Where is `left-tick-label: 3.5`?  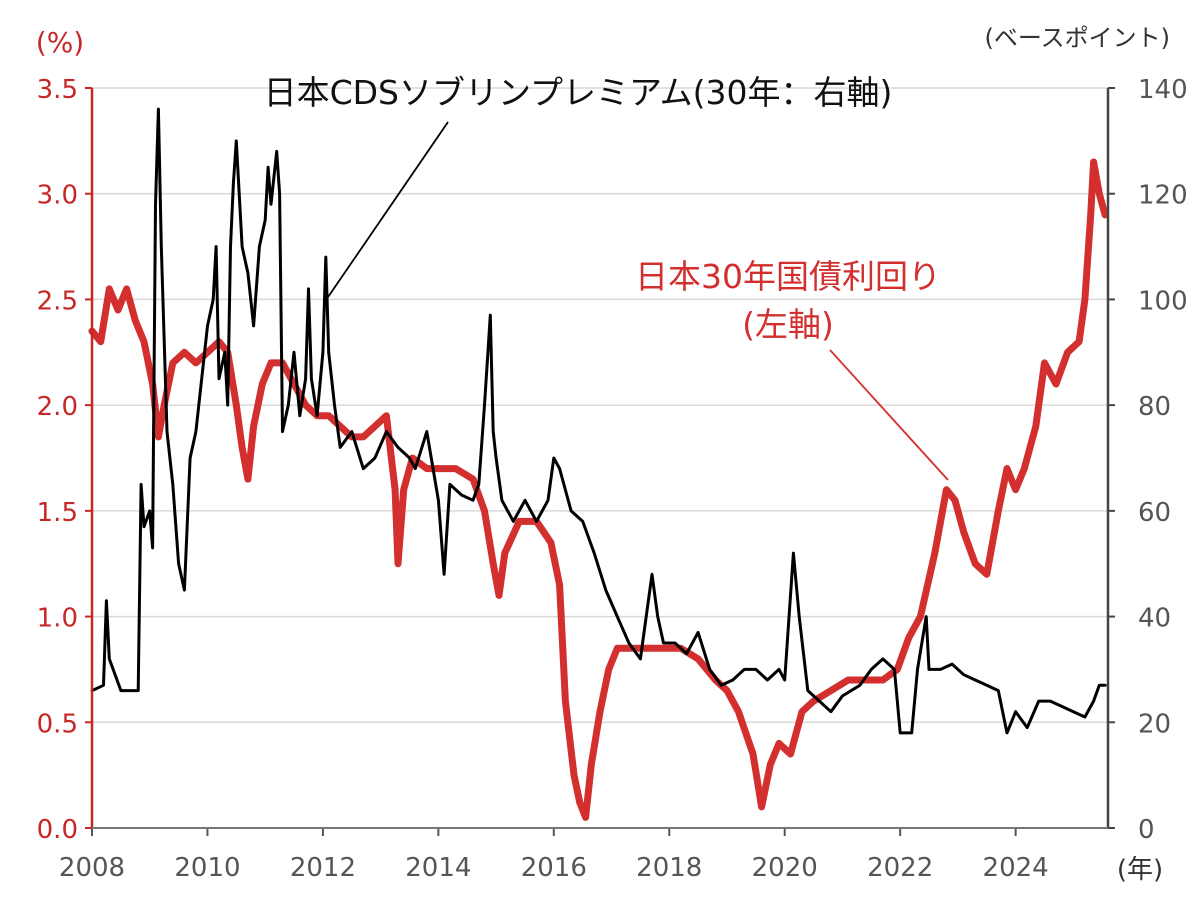 left-tick-label: 3.5 is located at coordinates (57, 90).